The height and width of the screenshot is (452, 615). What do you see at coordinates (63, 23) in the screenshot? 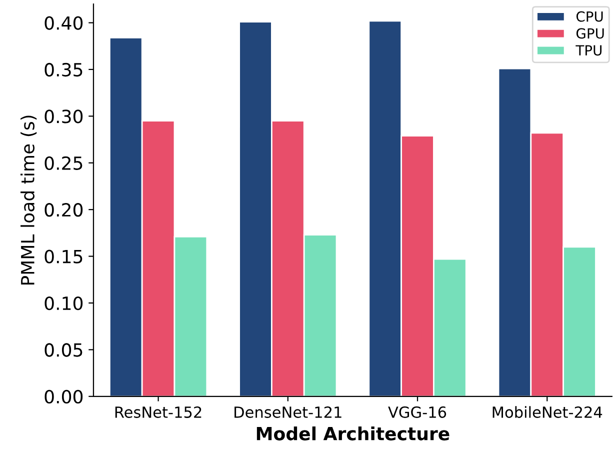
I see `y-tick-label: 0.40` at bounding box center [63, 23].